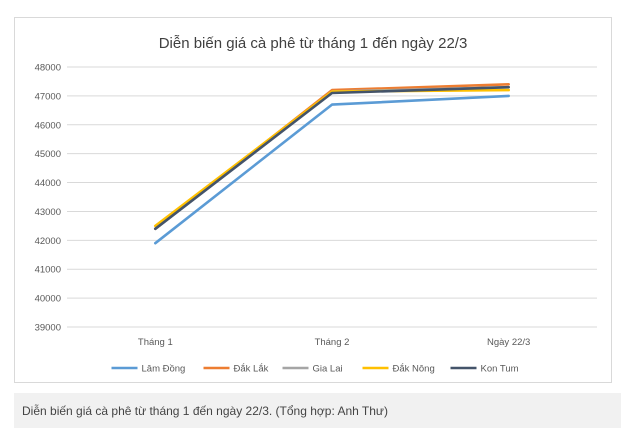 This screenshot has height=428, width=627. I want to click on legend-item: Đắk Nông, so click(398, 369).